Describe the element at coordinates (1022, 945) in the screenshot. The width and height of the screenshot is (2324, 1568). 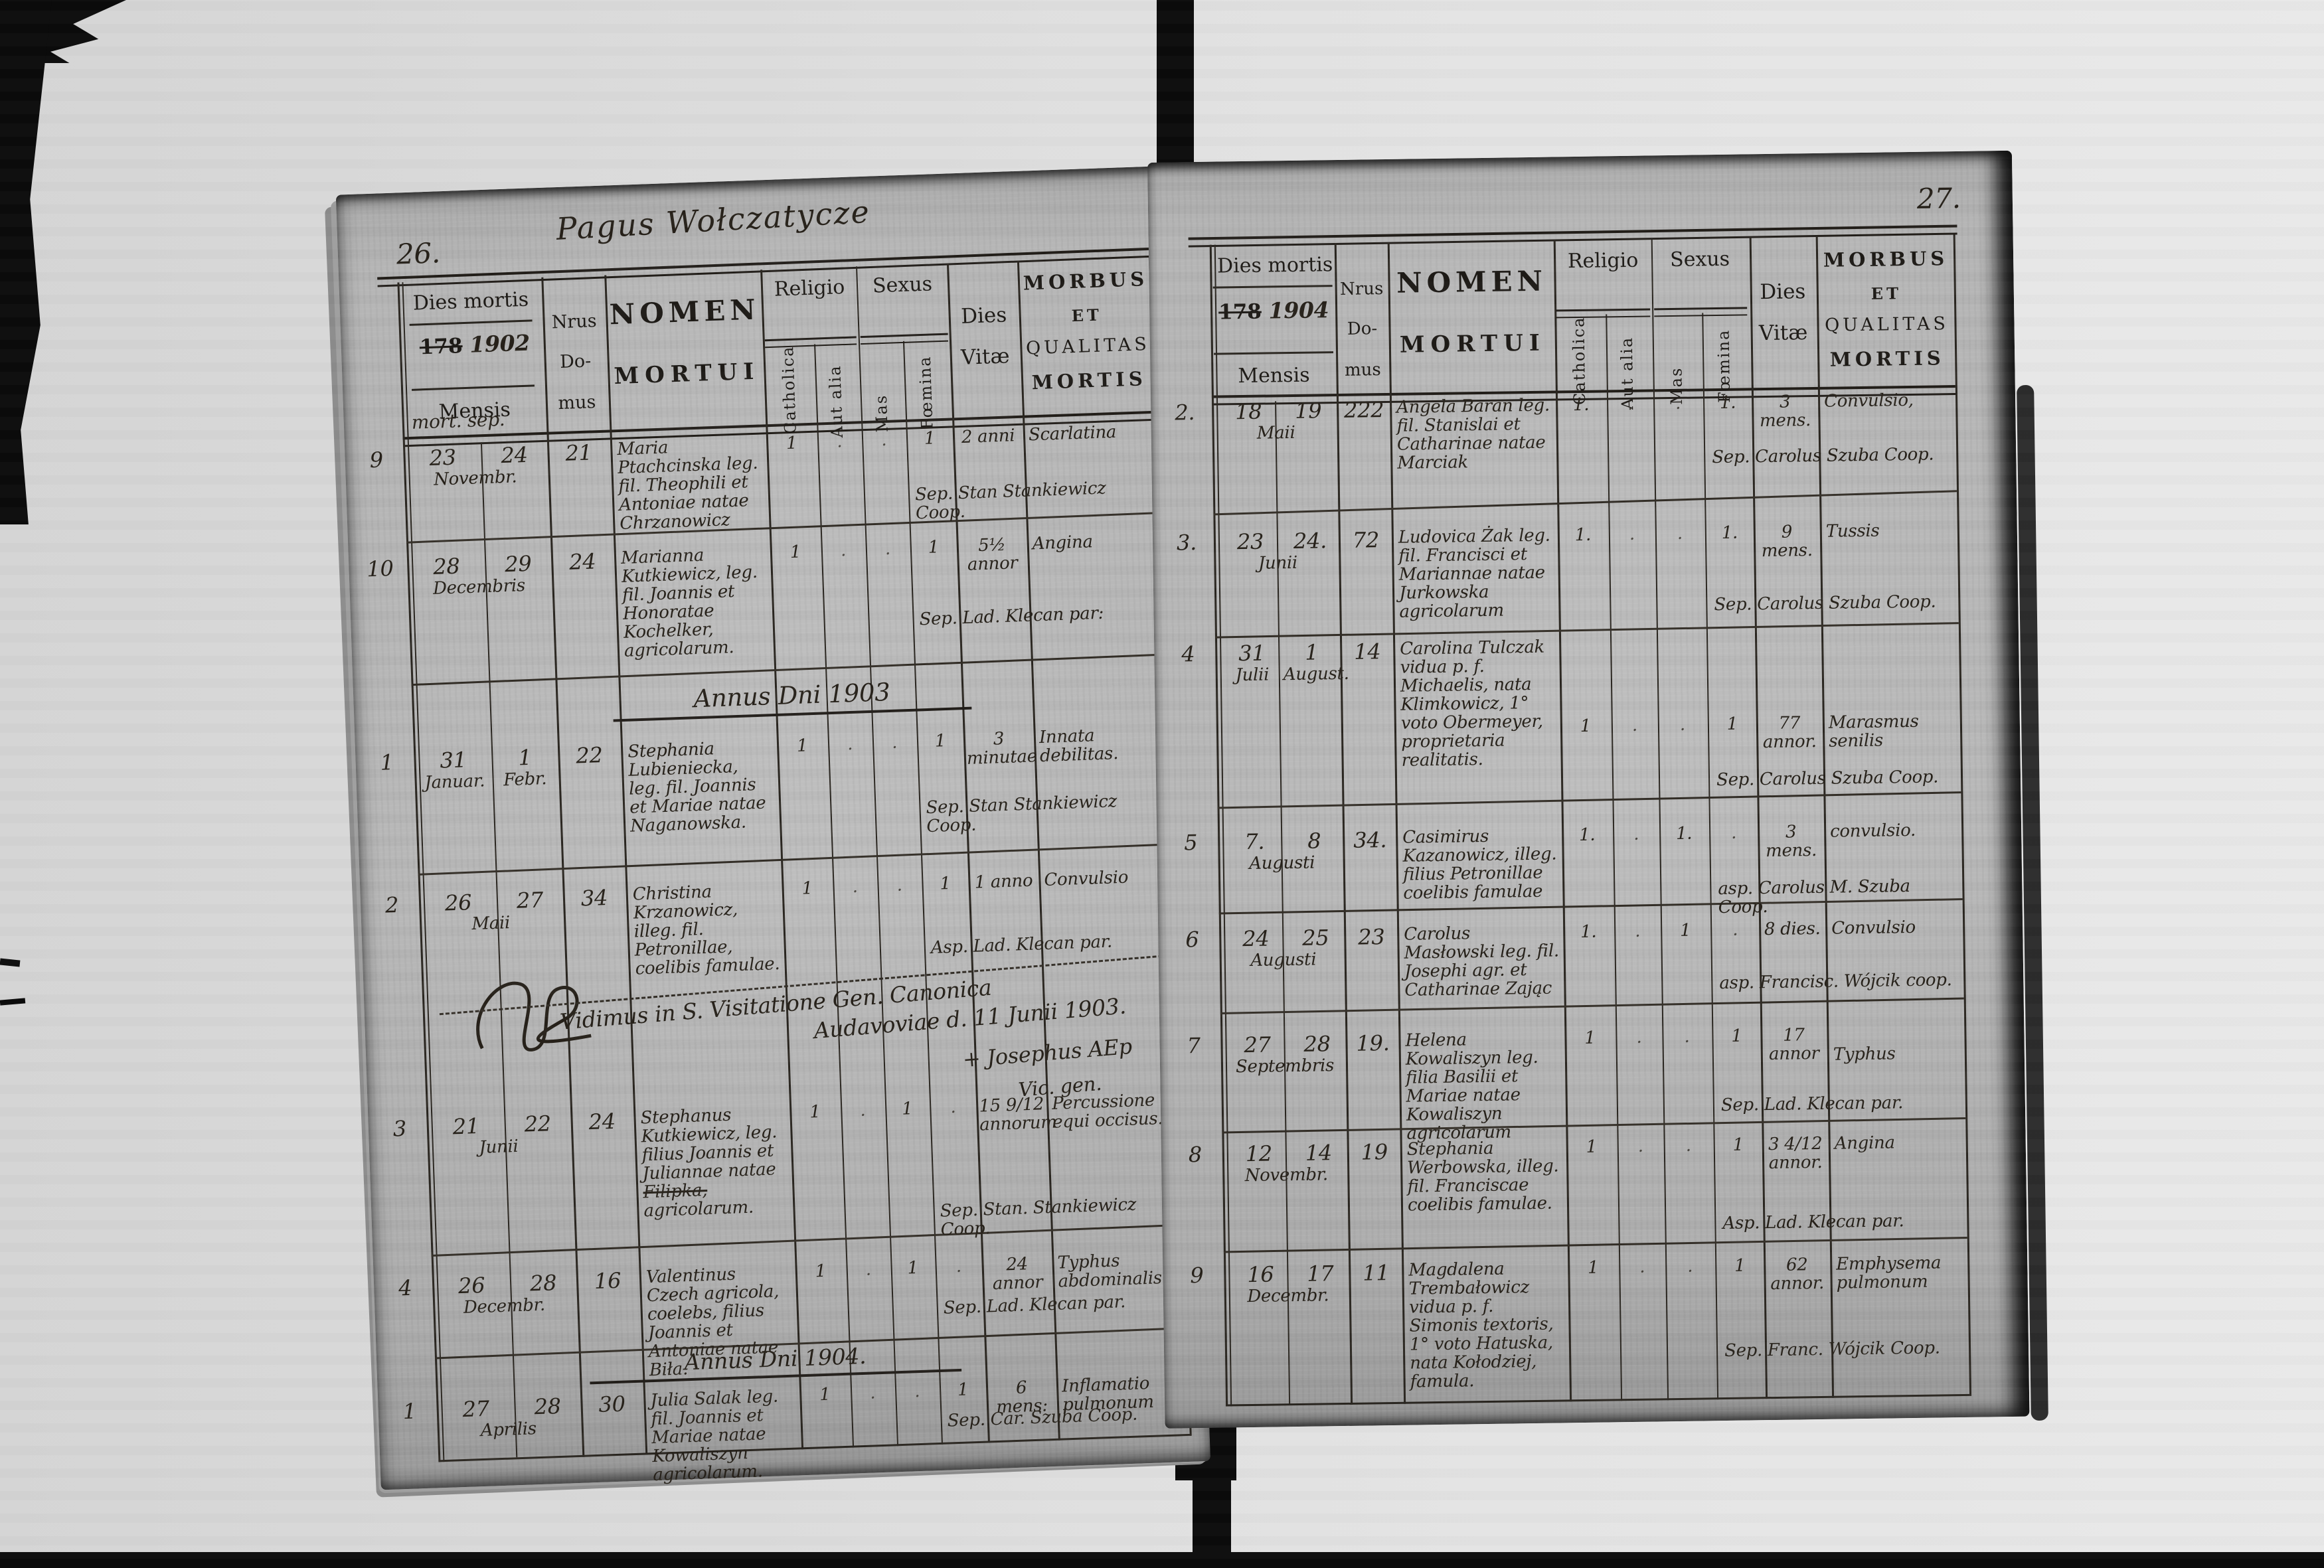
I see `burial-officiant-note: Asp. Lad. Klecan par.` at that location.